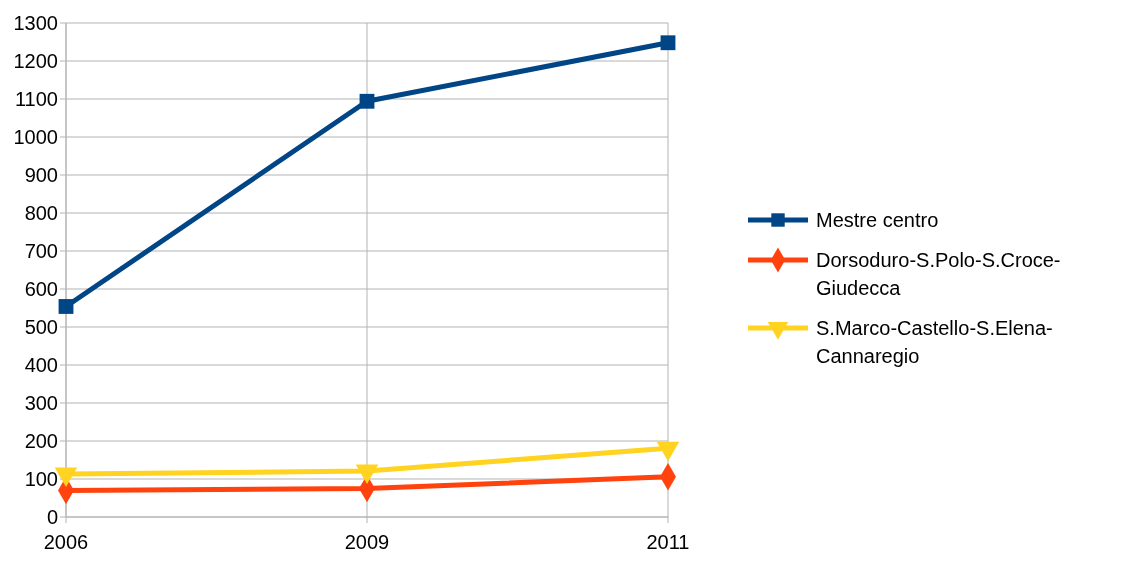 The image size is (1136, 574). What do you see at coordinates (367, 542) in the screenshot?
I see `x-tick-label: 2009` at bounding box center [367, 542].